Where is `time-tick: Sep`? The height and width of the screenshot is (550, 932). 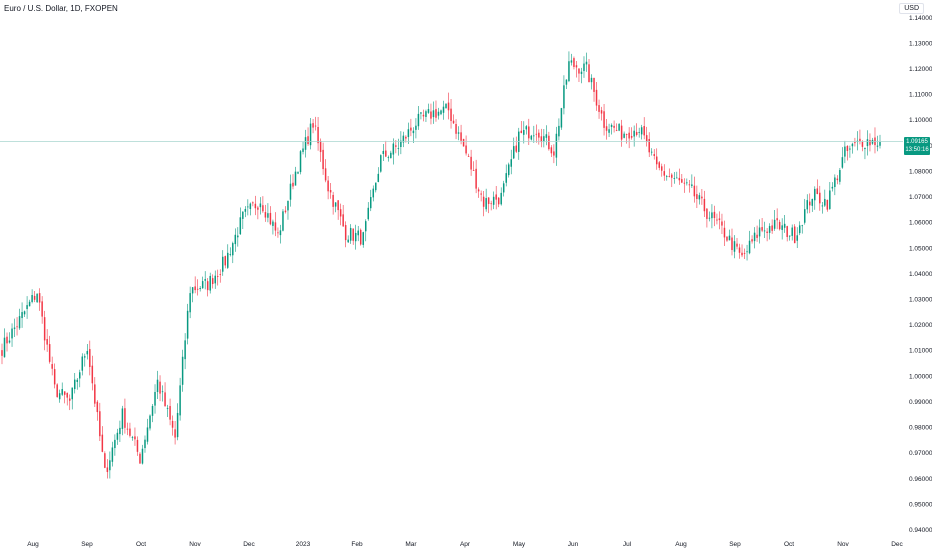 time-tick: Sep is located at coordinates (735, 544).